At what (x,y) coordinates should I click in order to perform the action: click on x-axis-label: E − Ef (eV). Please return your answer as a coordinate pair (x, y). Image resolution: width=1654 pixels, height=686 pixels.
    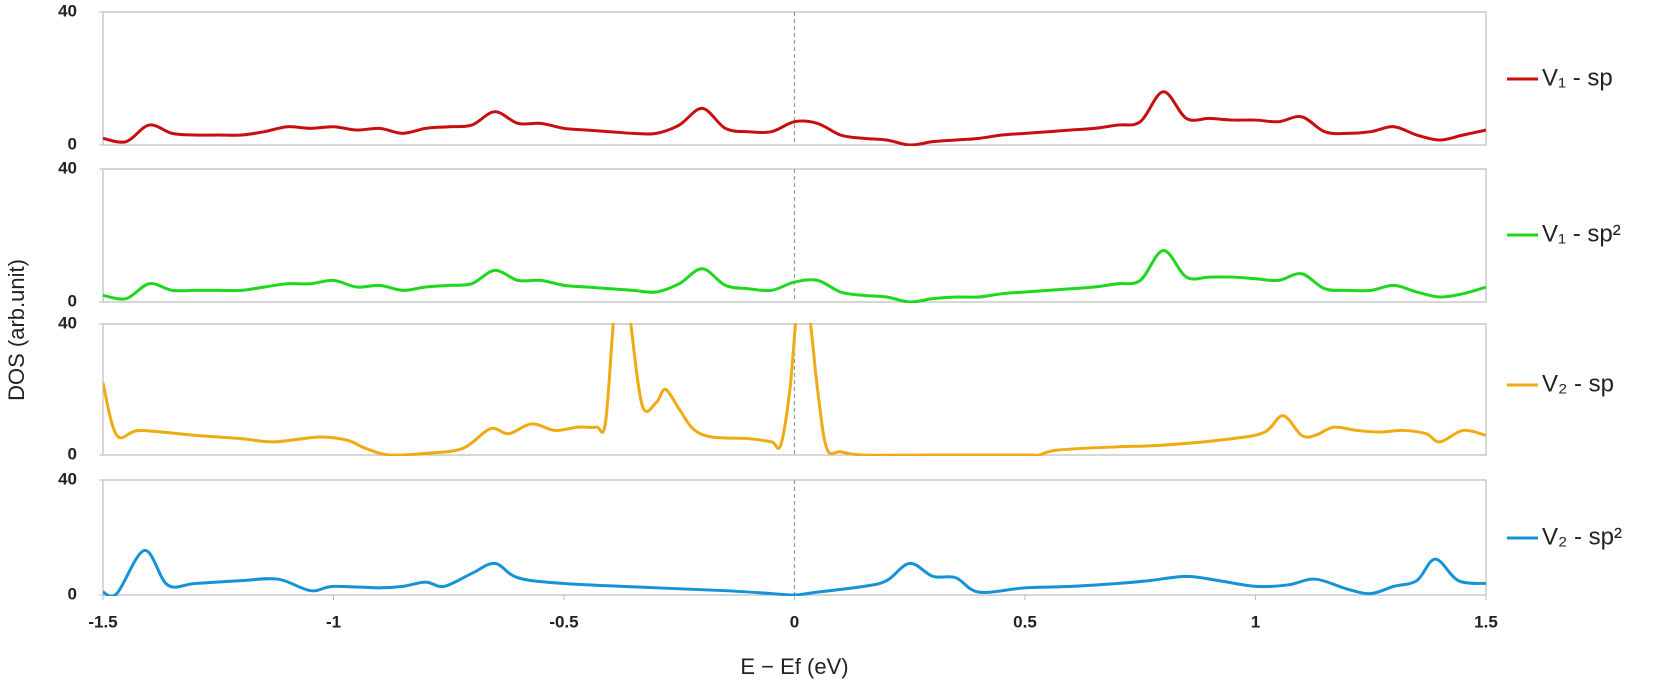
    Looking at the image, I should click on (794, 666).